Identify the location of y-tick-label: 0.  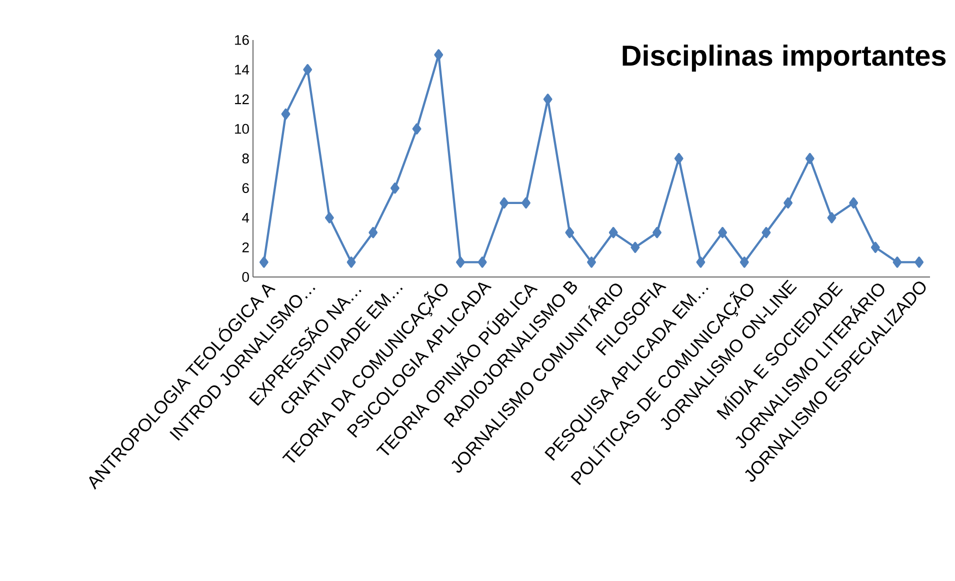
(245, 277).